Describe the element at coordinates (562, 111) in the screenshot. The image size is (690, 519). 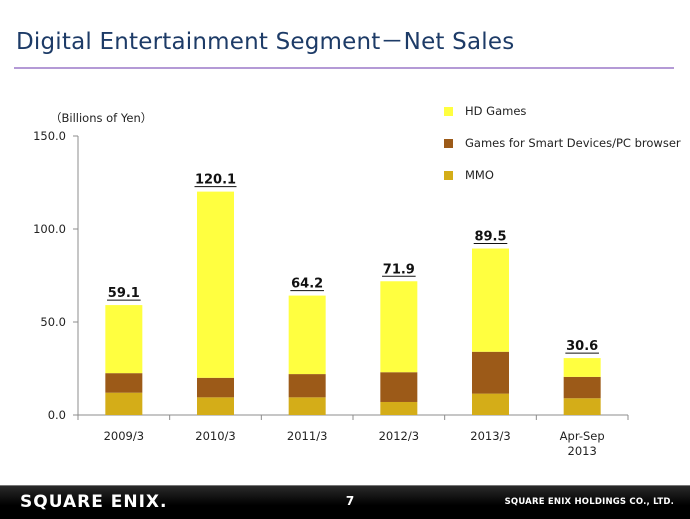
I see `legend-item-hd-games: HD Games` at that location.